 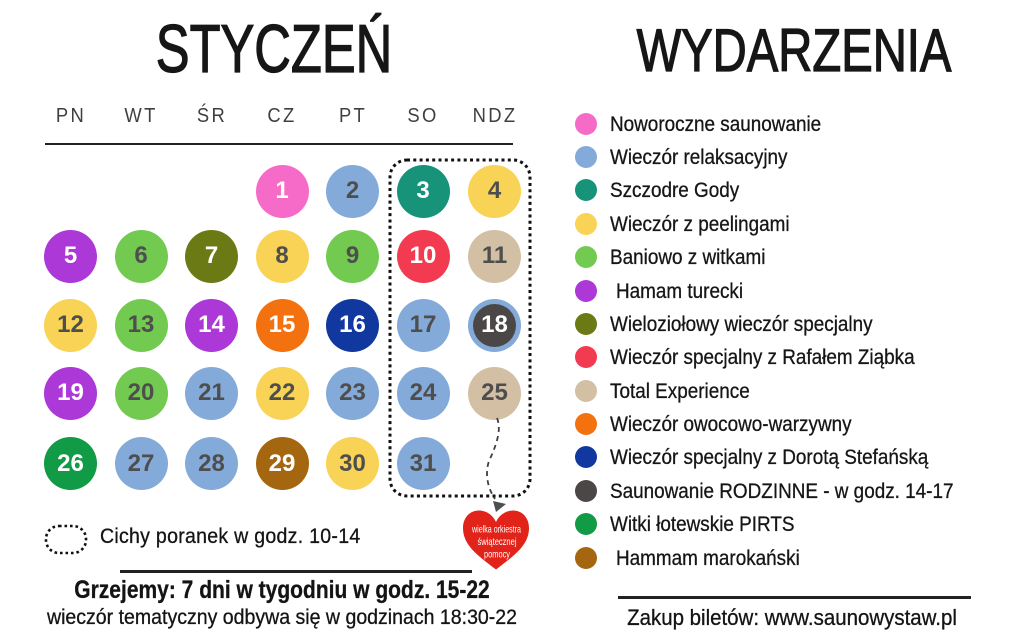 What do you see at coordinates (497, 542) in the screenshot?
I see `svg-text: świątecznej` at bounding box center [497, 542].